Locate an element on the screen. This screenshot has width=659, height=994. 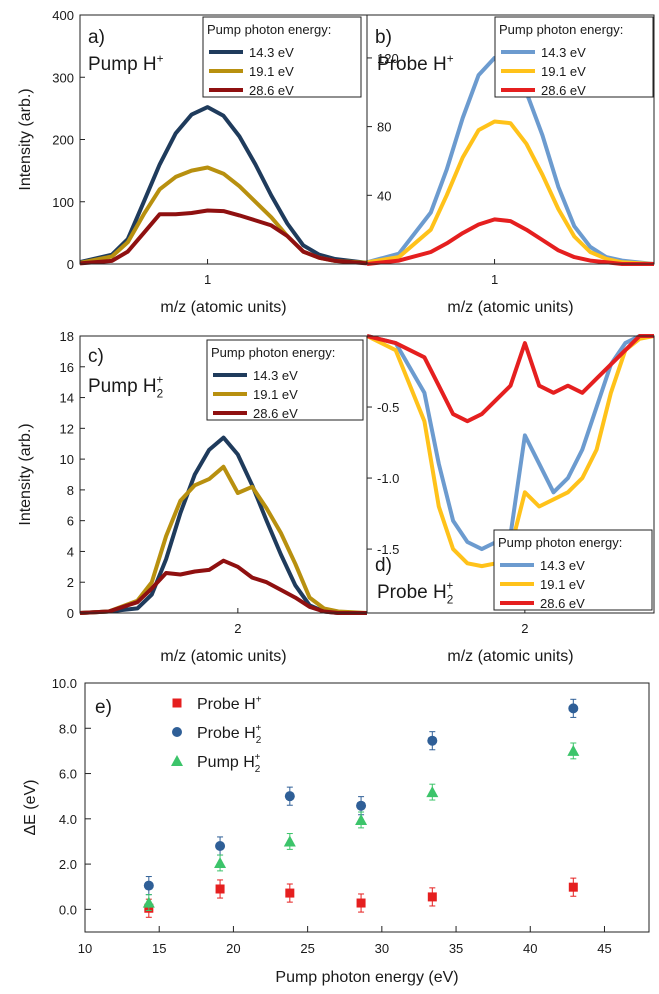
y-tick-label: 400 is located at coordinates (63, 15).